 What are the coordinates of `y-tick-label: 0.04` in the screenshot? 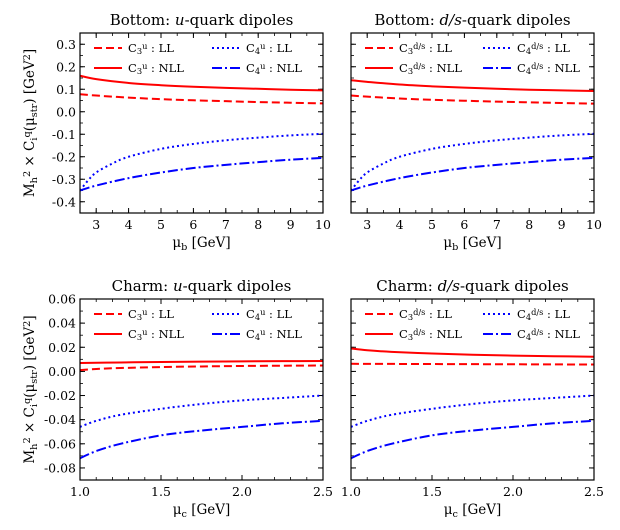 It's located at (62, 323).